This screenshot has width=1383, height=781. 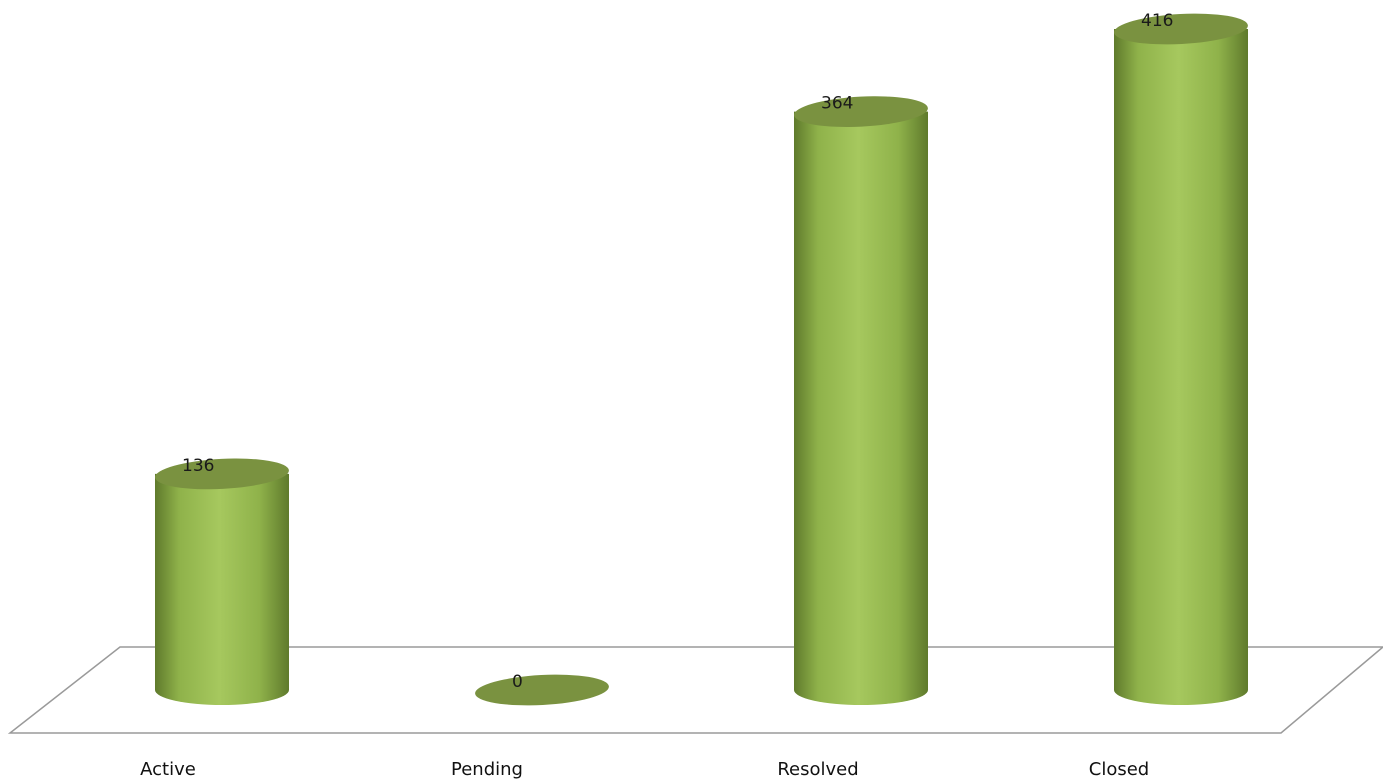 I want to click on category-labels-layer: Active Pending Resolved Closed, so click(x=644, y=769).